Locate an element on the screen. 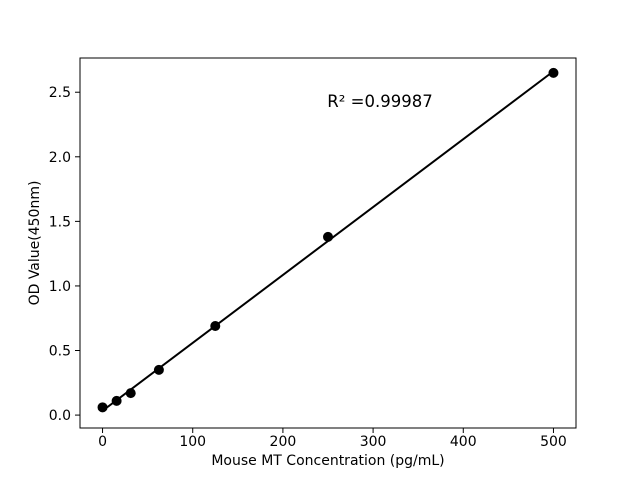 This screenshot has height=480, width=640. x-tick-label: 0 is located at coordinates (102, 442).